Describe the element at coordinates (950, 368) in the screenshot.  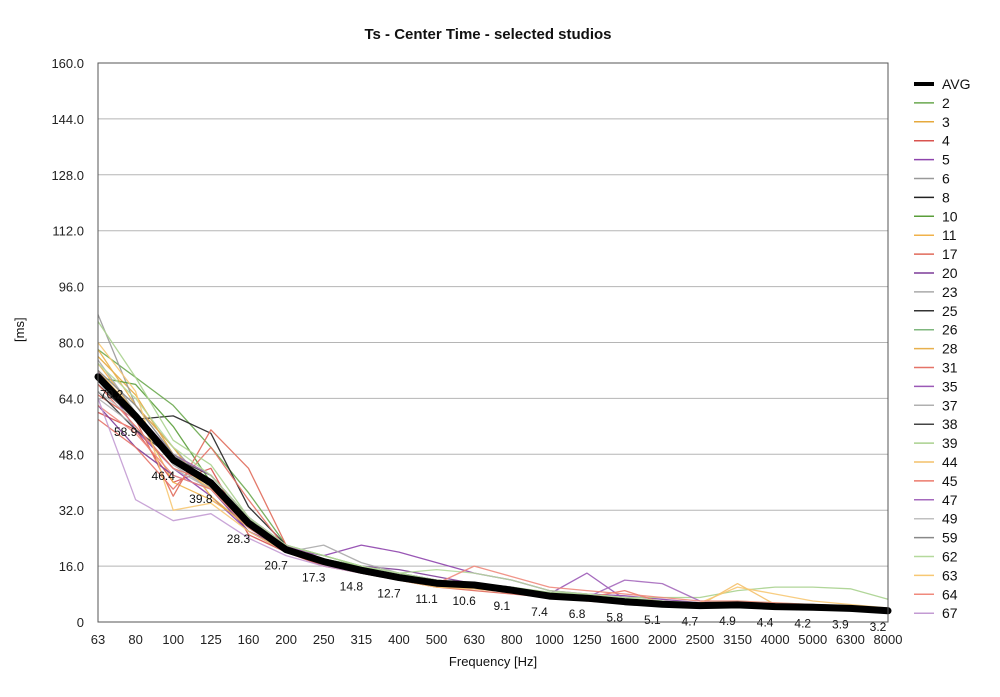
I see `legend-label-31: 31` at that location.